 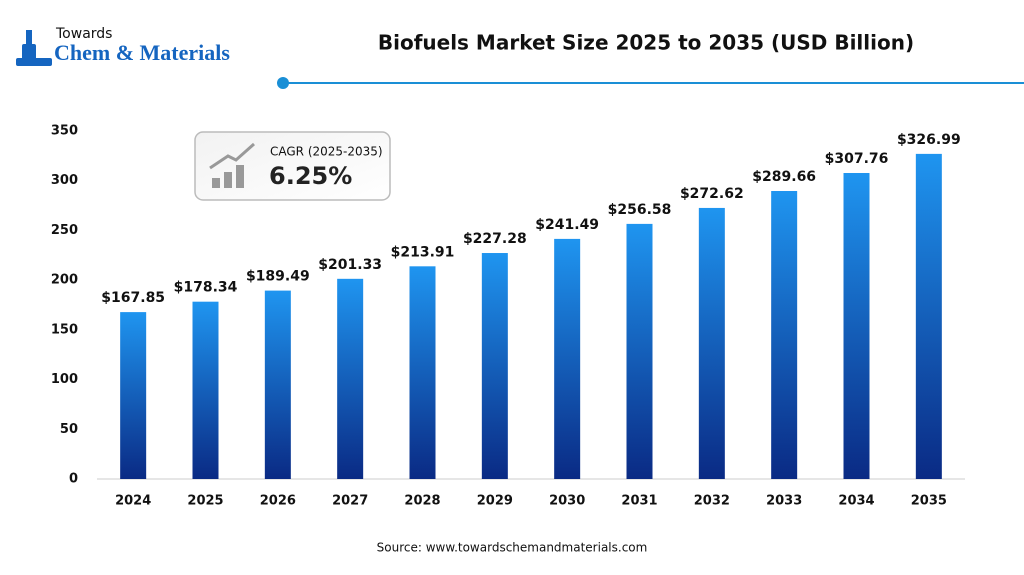 What do you see at coordinates (512, 548) in the screenshot?
I see `source: Source: www.towardschemandmaterials.com` at bounding box center [512, 548].